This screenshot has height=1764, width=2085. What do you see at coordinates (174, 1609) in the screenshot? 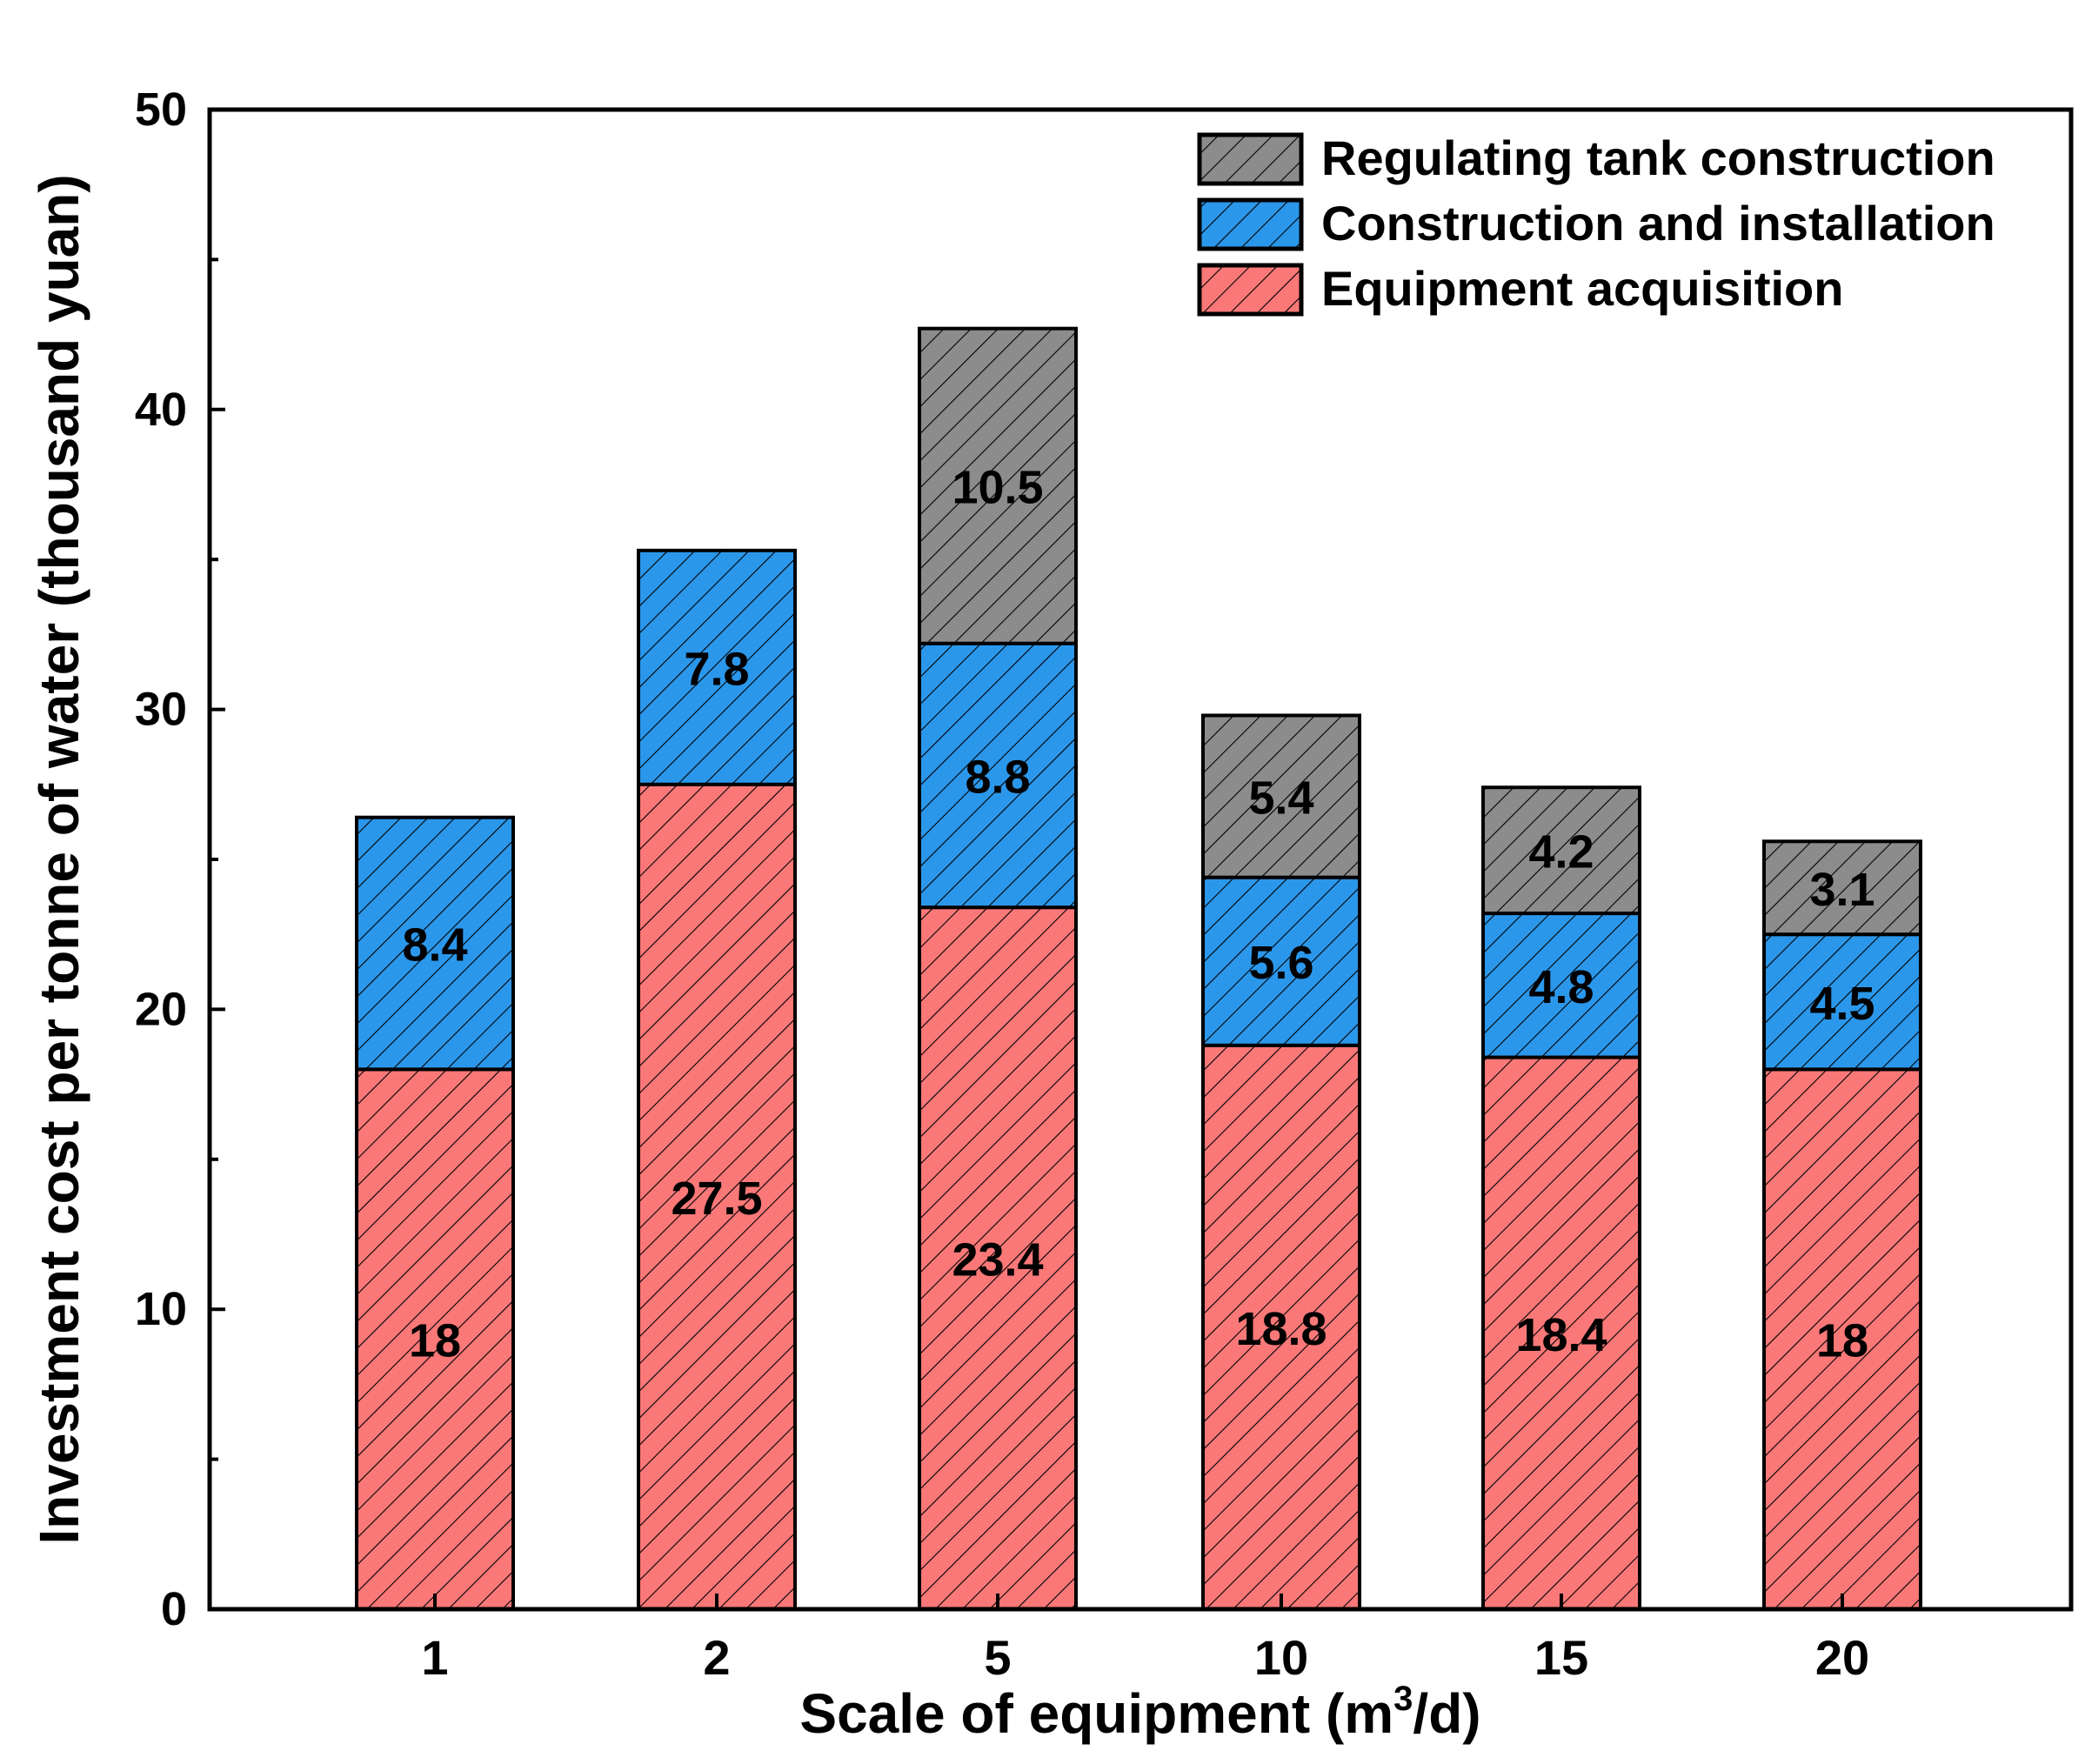
I see `y-tick-label: 0` at bounding box center [174, 1609].